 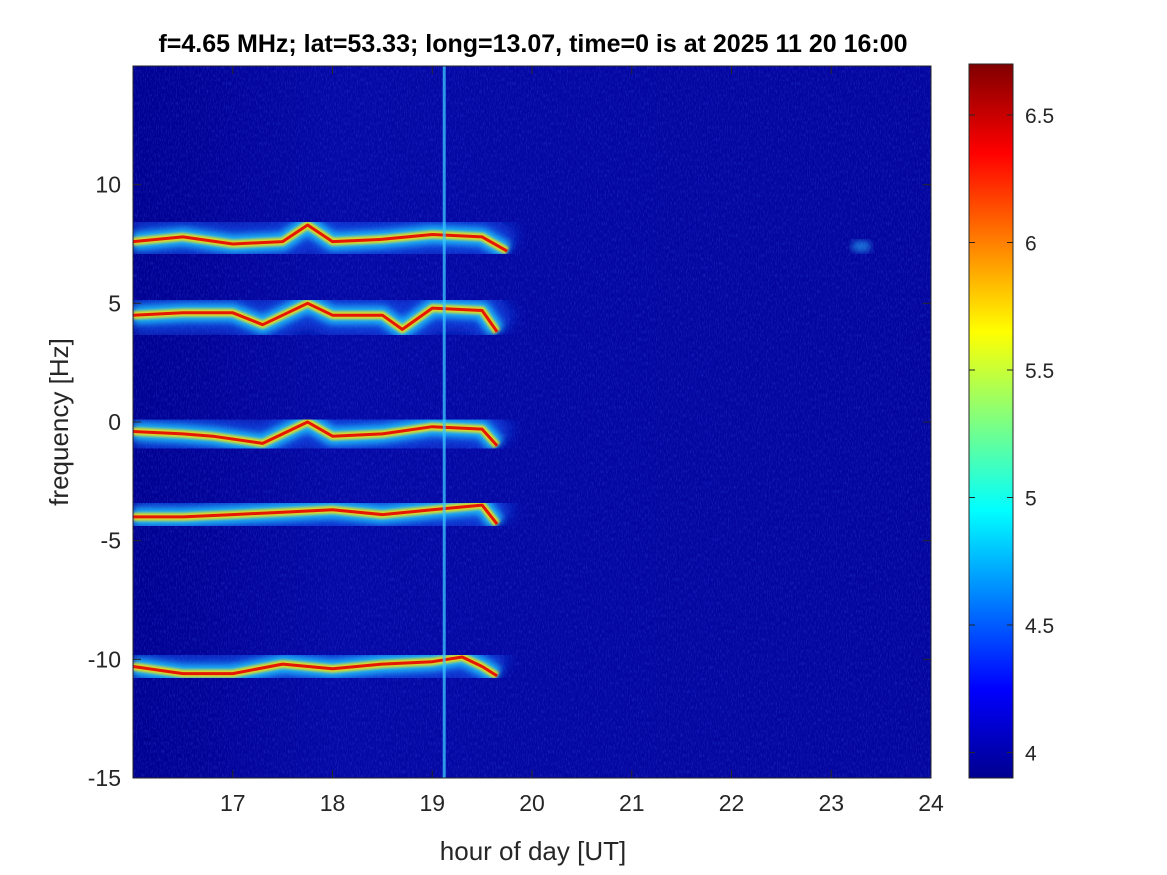 What do you see at coordinates (320, 238) in the screenshot?
I see `band-1-core` at bounding box center [320, 238].